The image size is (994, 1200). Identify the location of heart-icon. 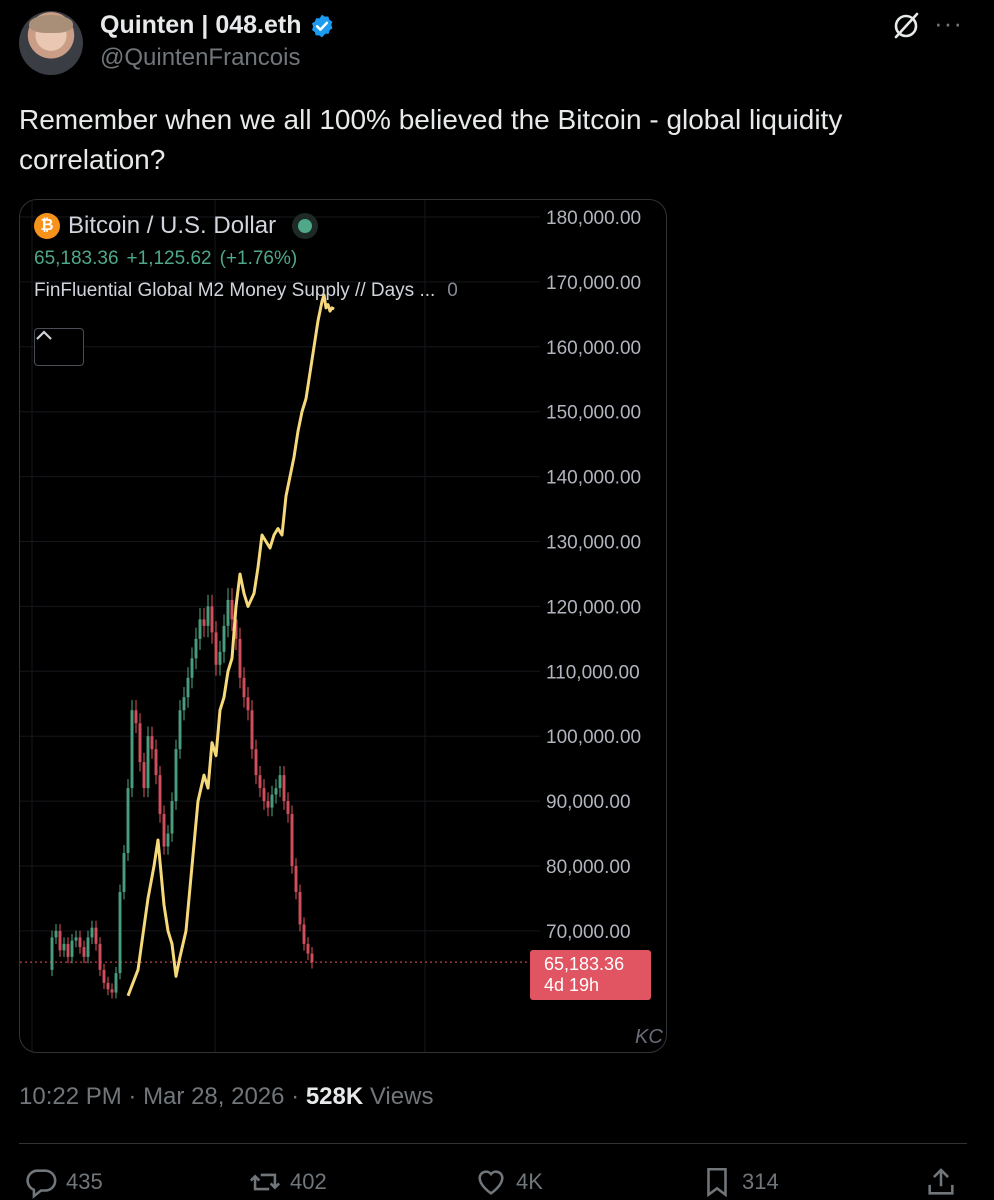
(491, 1182).